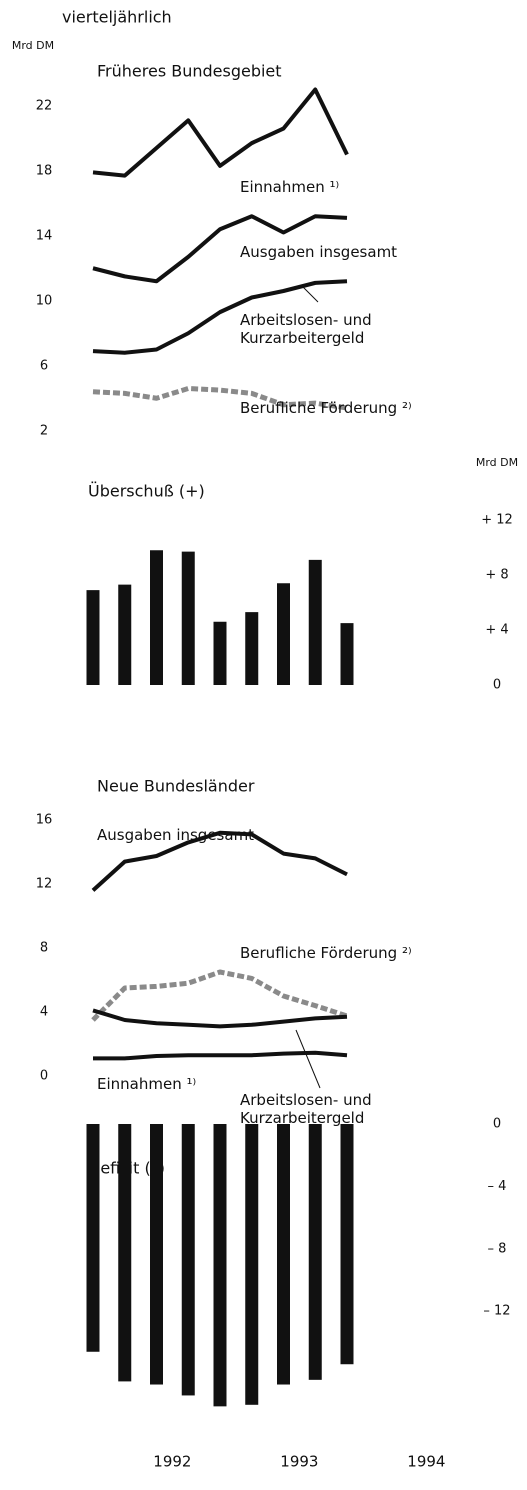  Describe the element at coordinates (44, 884) in the screenshot. I see `y-tick-label: 12` at that location.